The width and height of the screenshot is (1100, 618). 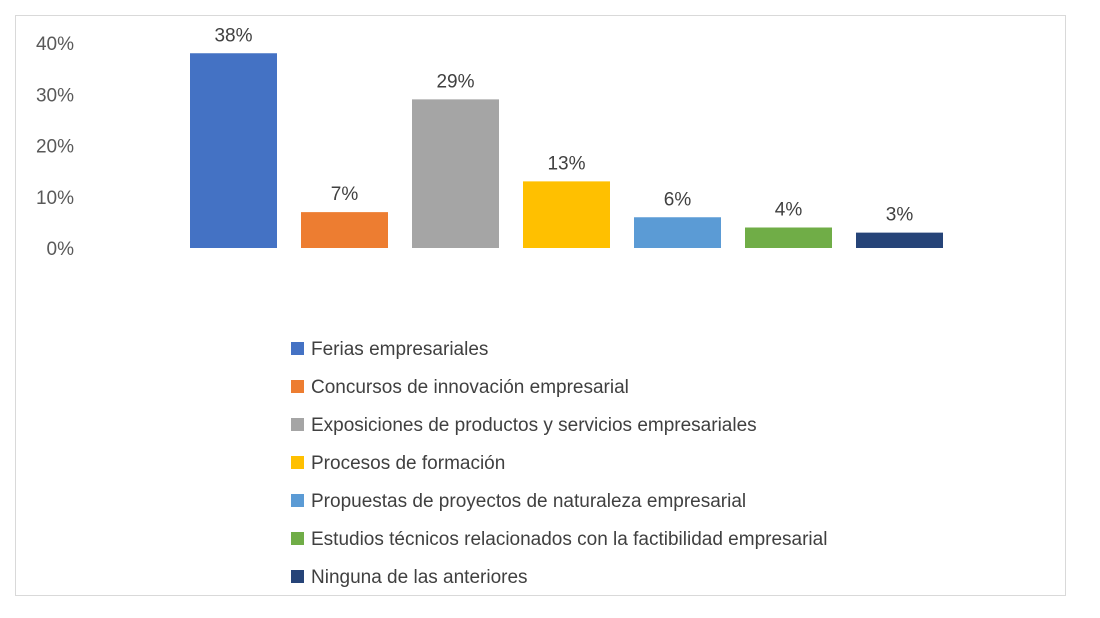 I want to click on data-label: 29%, so click(x=455, y=81).